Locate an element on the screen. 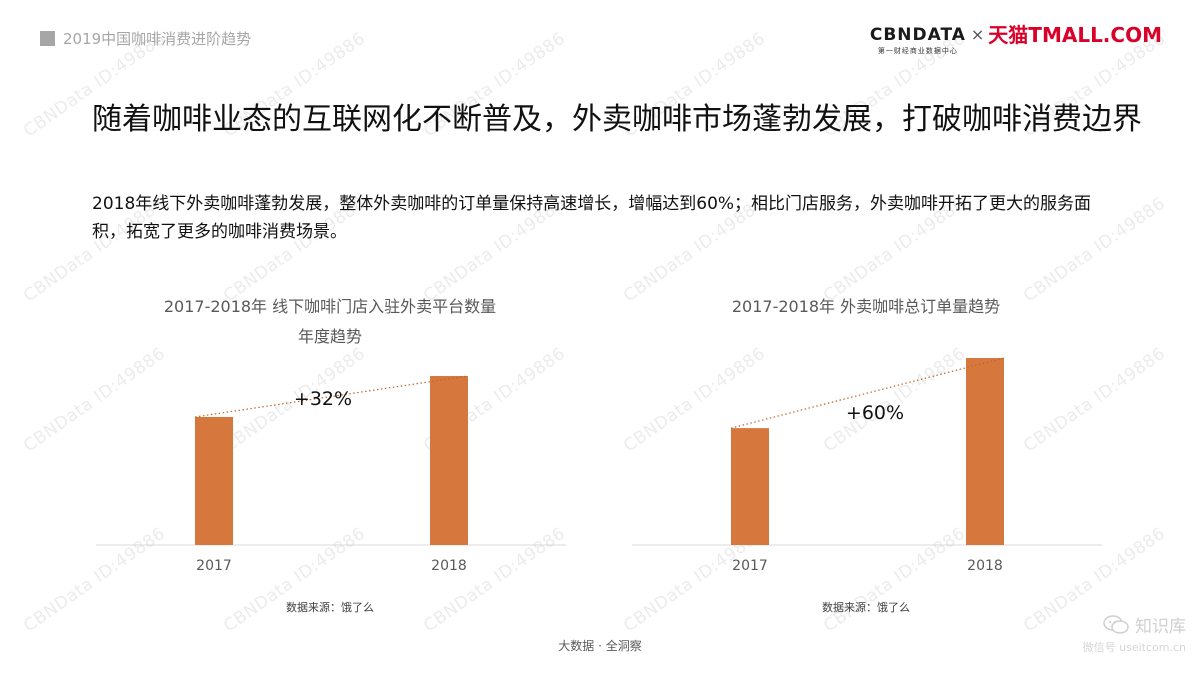  report-header: 2019中国咖啡消费进阶趋势 is located at coordinates (145, 38).